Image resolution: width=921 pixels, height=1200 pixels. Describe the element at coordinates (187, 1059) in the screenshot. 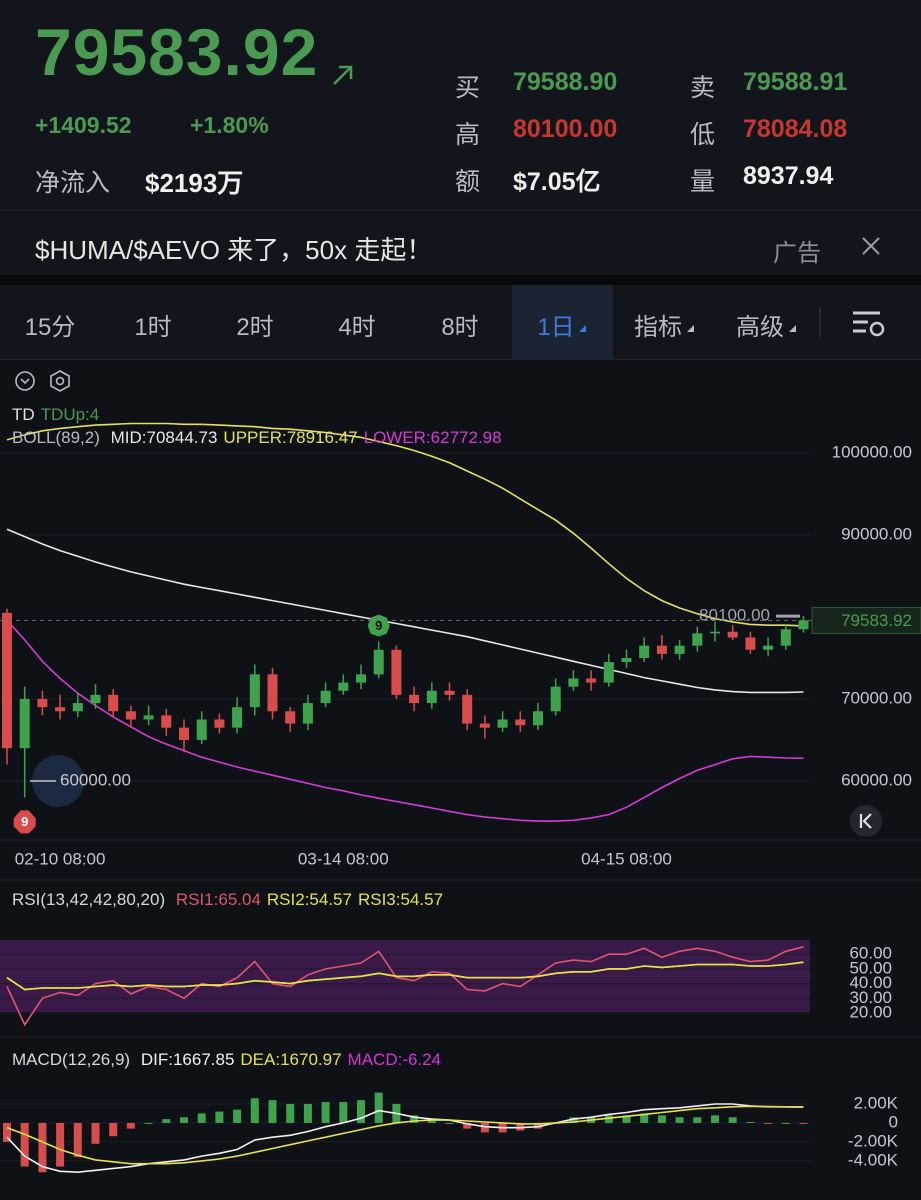

I see `legend-entry: DIF:1667.85` at that location.